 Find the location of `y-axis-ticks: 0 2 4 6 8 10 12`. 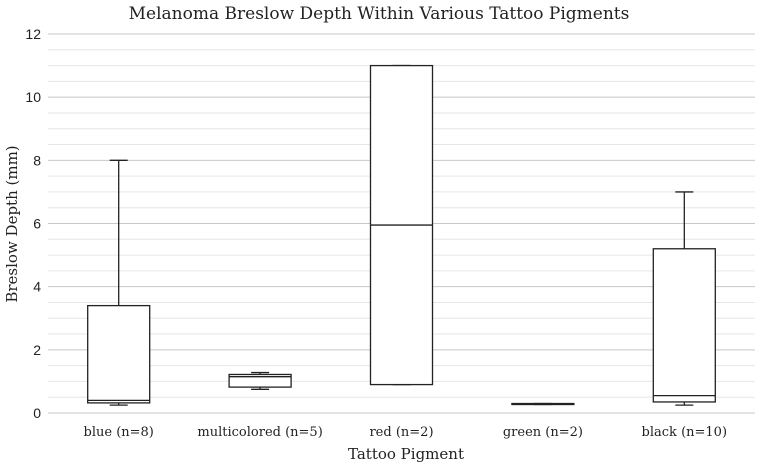

y-axis-ticks: 0 2 4 6 8 10 12 is located at coordinates (33, 223).